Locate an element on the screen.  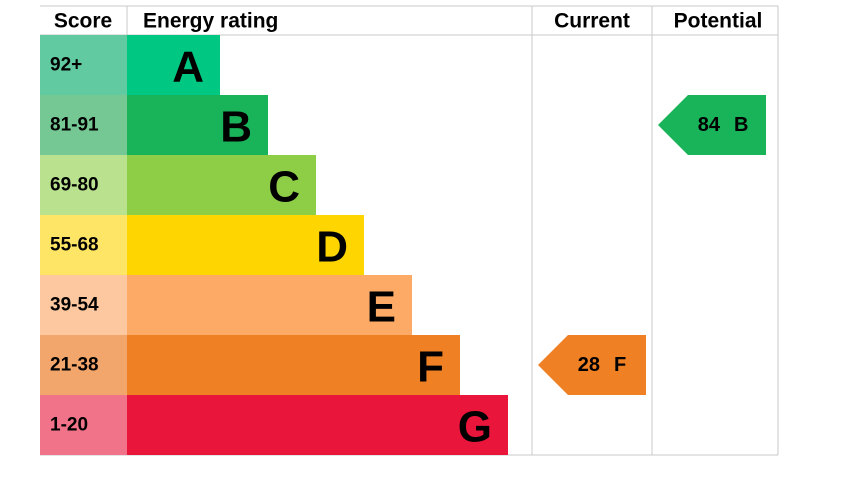
current-rating: F is located at coordinates (620, 365).